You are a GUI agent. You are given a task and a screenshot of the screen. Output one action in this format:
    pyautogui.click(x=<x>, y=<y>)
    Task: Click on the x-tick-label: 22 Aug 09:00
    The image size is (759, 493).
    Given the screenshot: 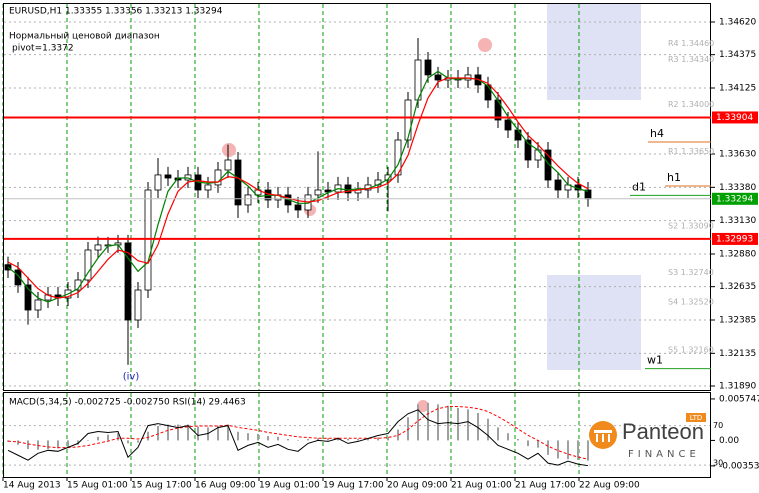 What is the action you would take?
    pyautogui.click(x=609, y=486)
    